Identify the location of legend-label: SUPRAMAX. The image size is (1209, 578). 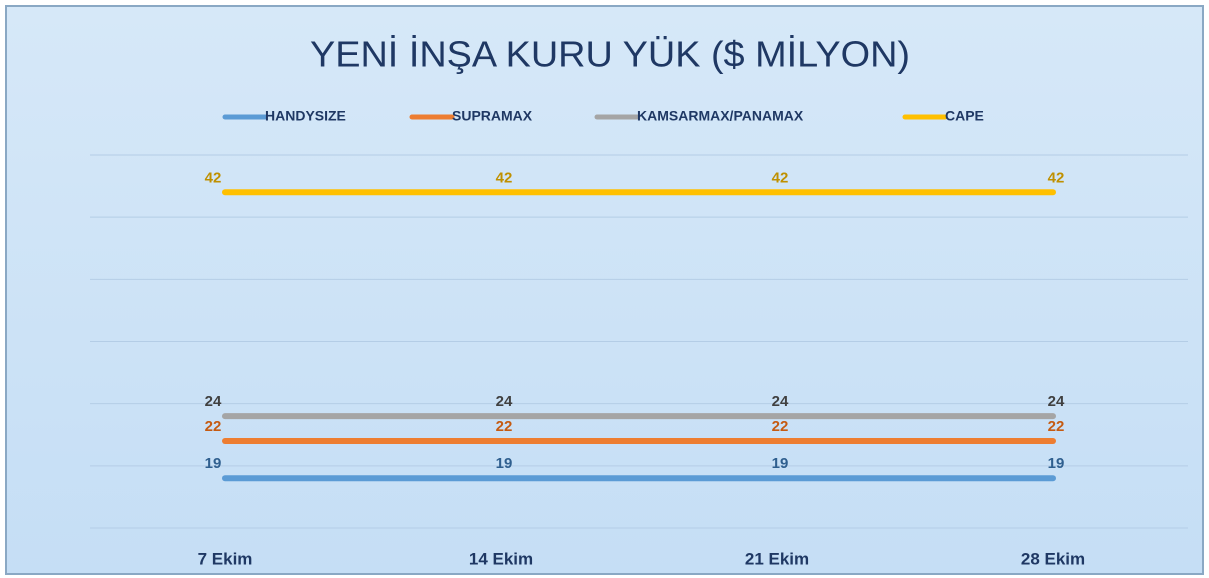
(492, 116).